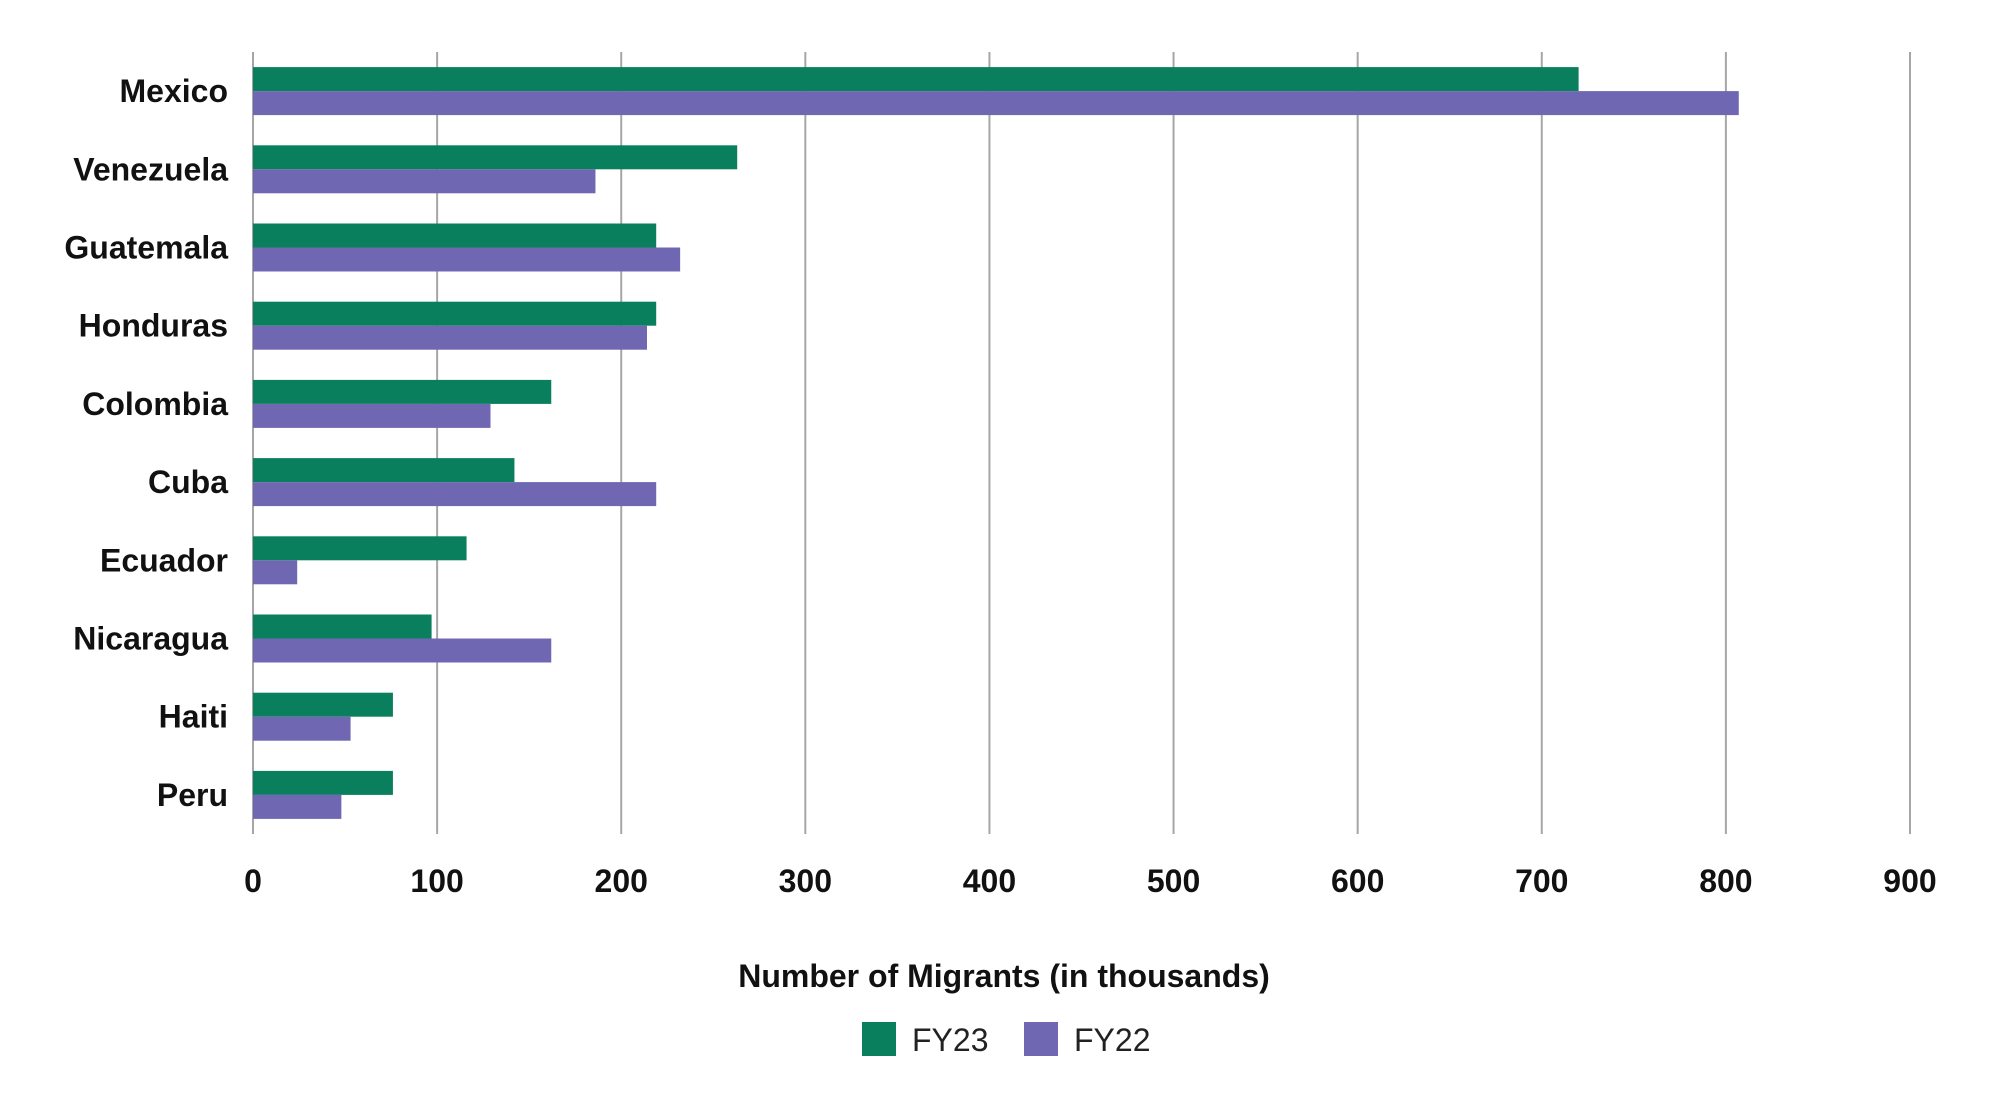  What do you see at coordinates (372, 415) in the screenshot?
I see `bar-fy22-colombia` at bounding box center [372, 415].